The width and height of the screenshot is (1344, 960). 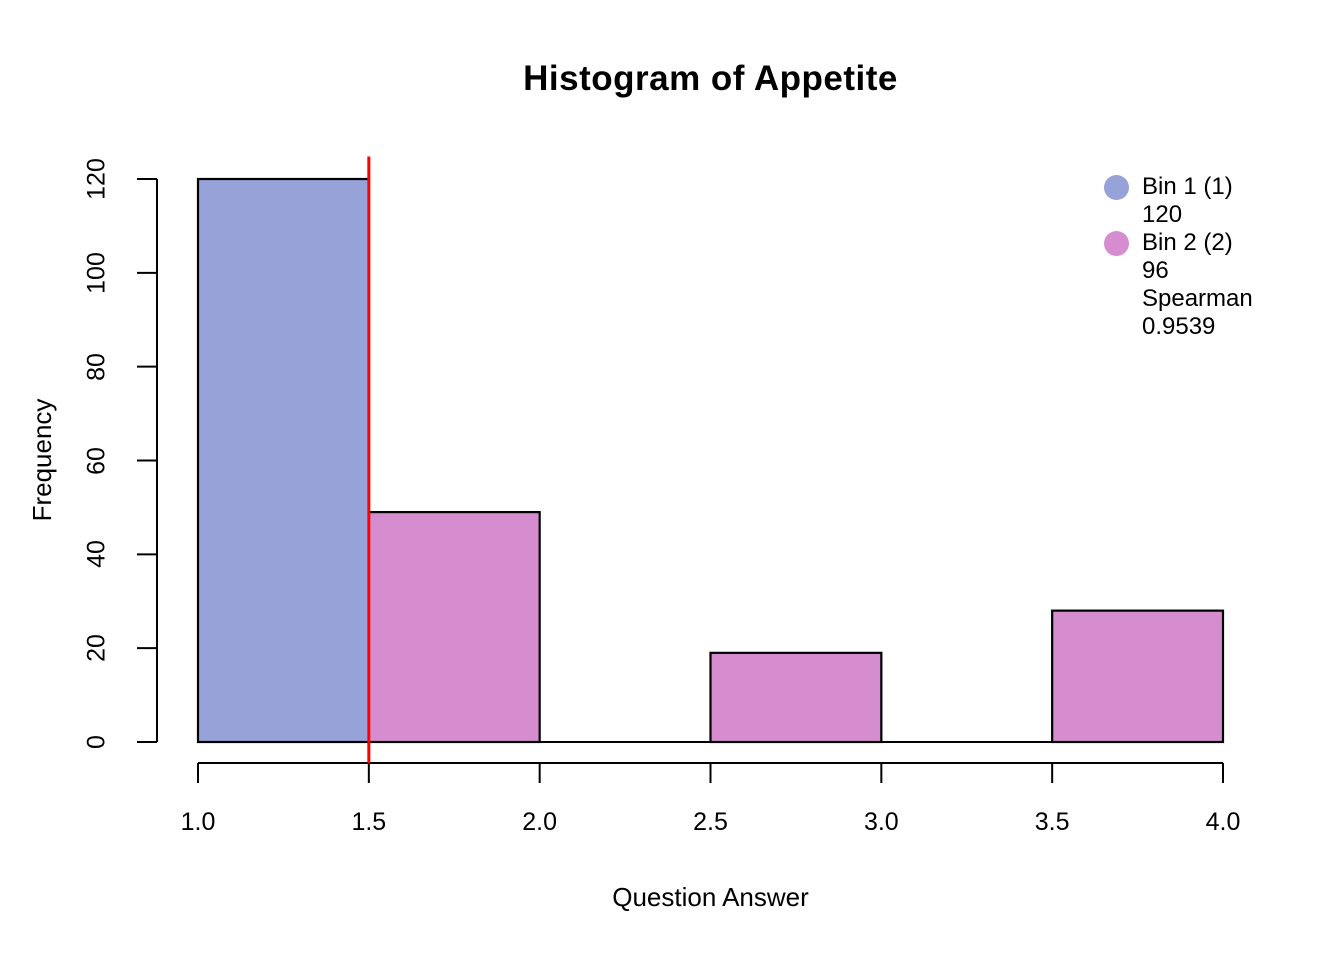 What do you see at coordinates (1187, 186) in the screenshot?
I see `legend-label-bin1: Bin 1 (1)` at bounding box center [1187, 186].